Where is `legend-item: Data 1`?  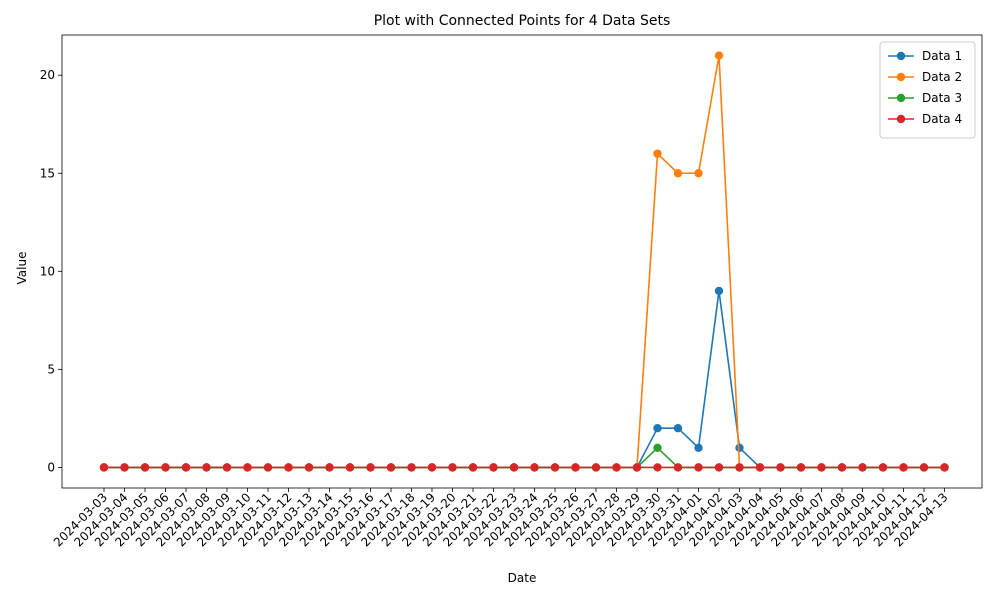
legend-item: Data 1 is located at coordinates (925, 56).